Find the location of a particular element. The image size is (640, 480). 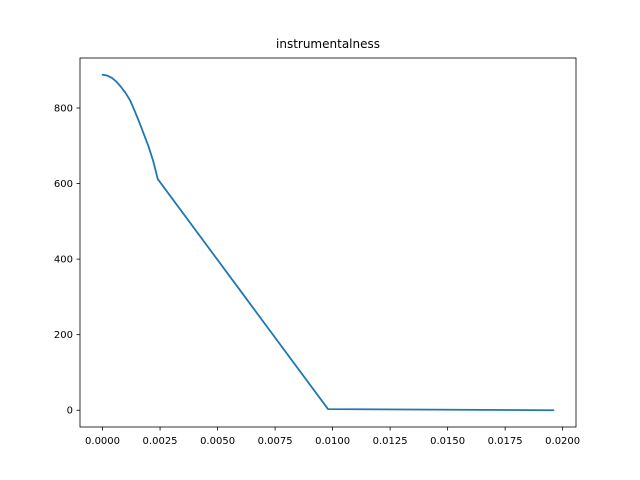

y-tick-label: 600 is located at coordinates (63, 184).